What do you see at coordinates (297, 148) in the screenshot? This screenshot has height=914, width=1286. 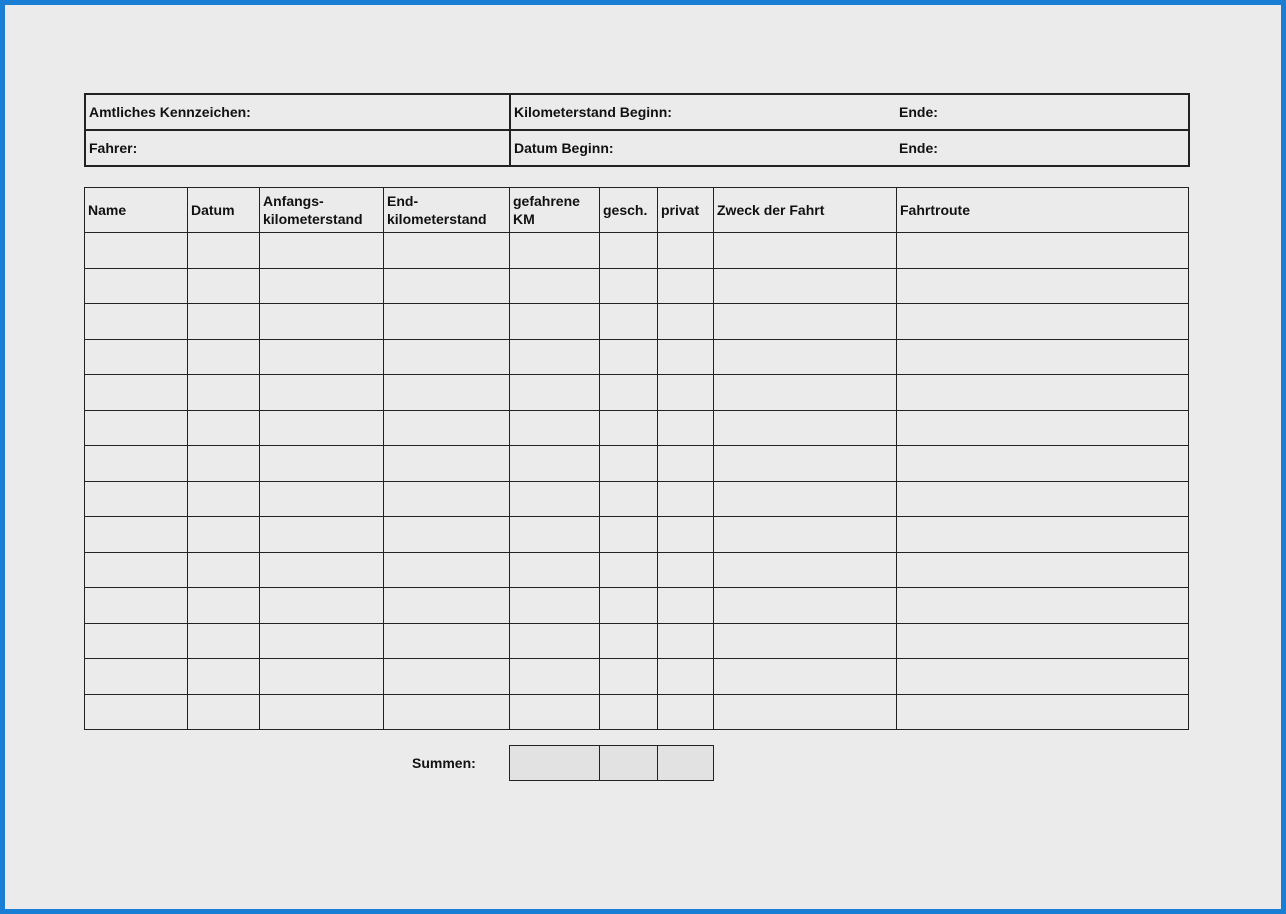 I see `fahrer-field: Fahrer:` at bounding box center [297, 148].